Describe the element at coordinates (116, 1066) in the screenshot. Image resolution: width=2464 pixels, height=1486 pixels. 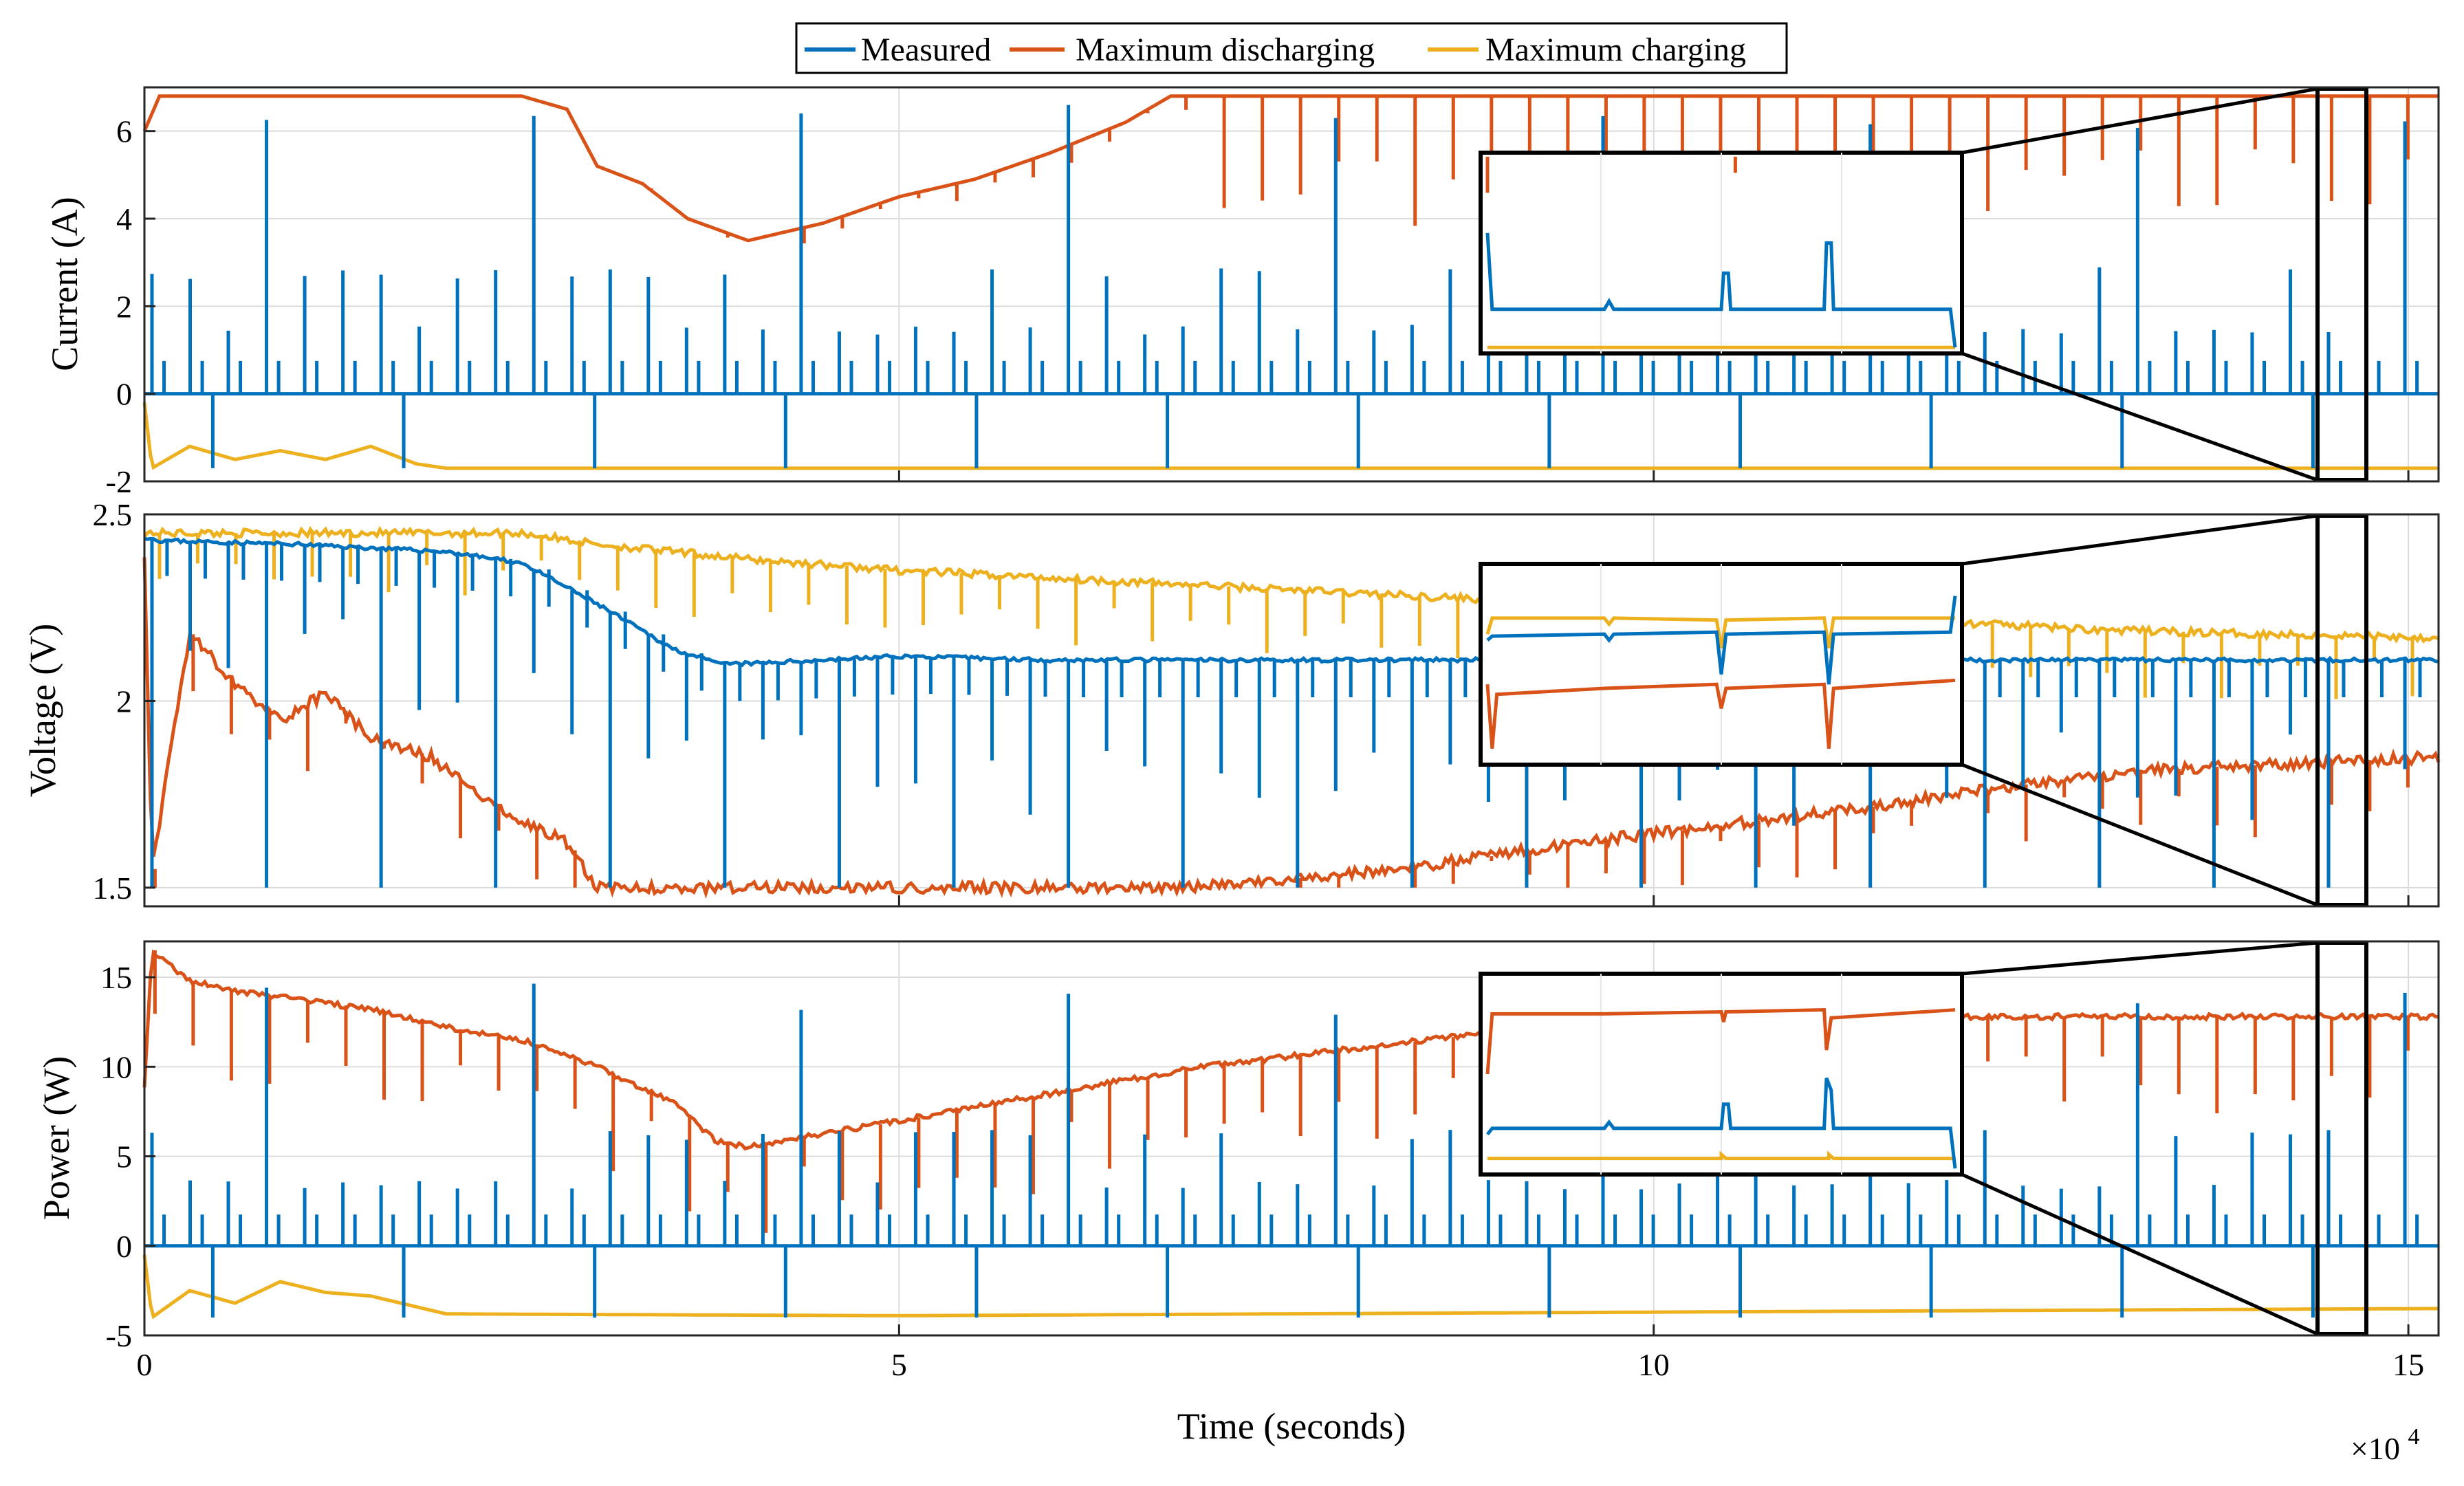
I see `power-ytick-label-3: 10` at that location.